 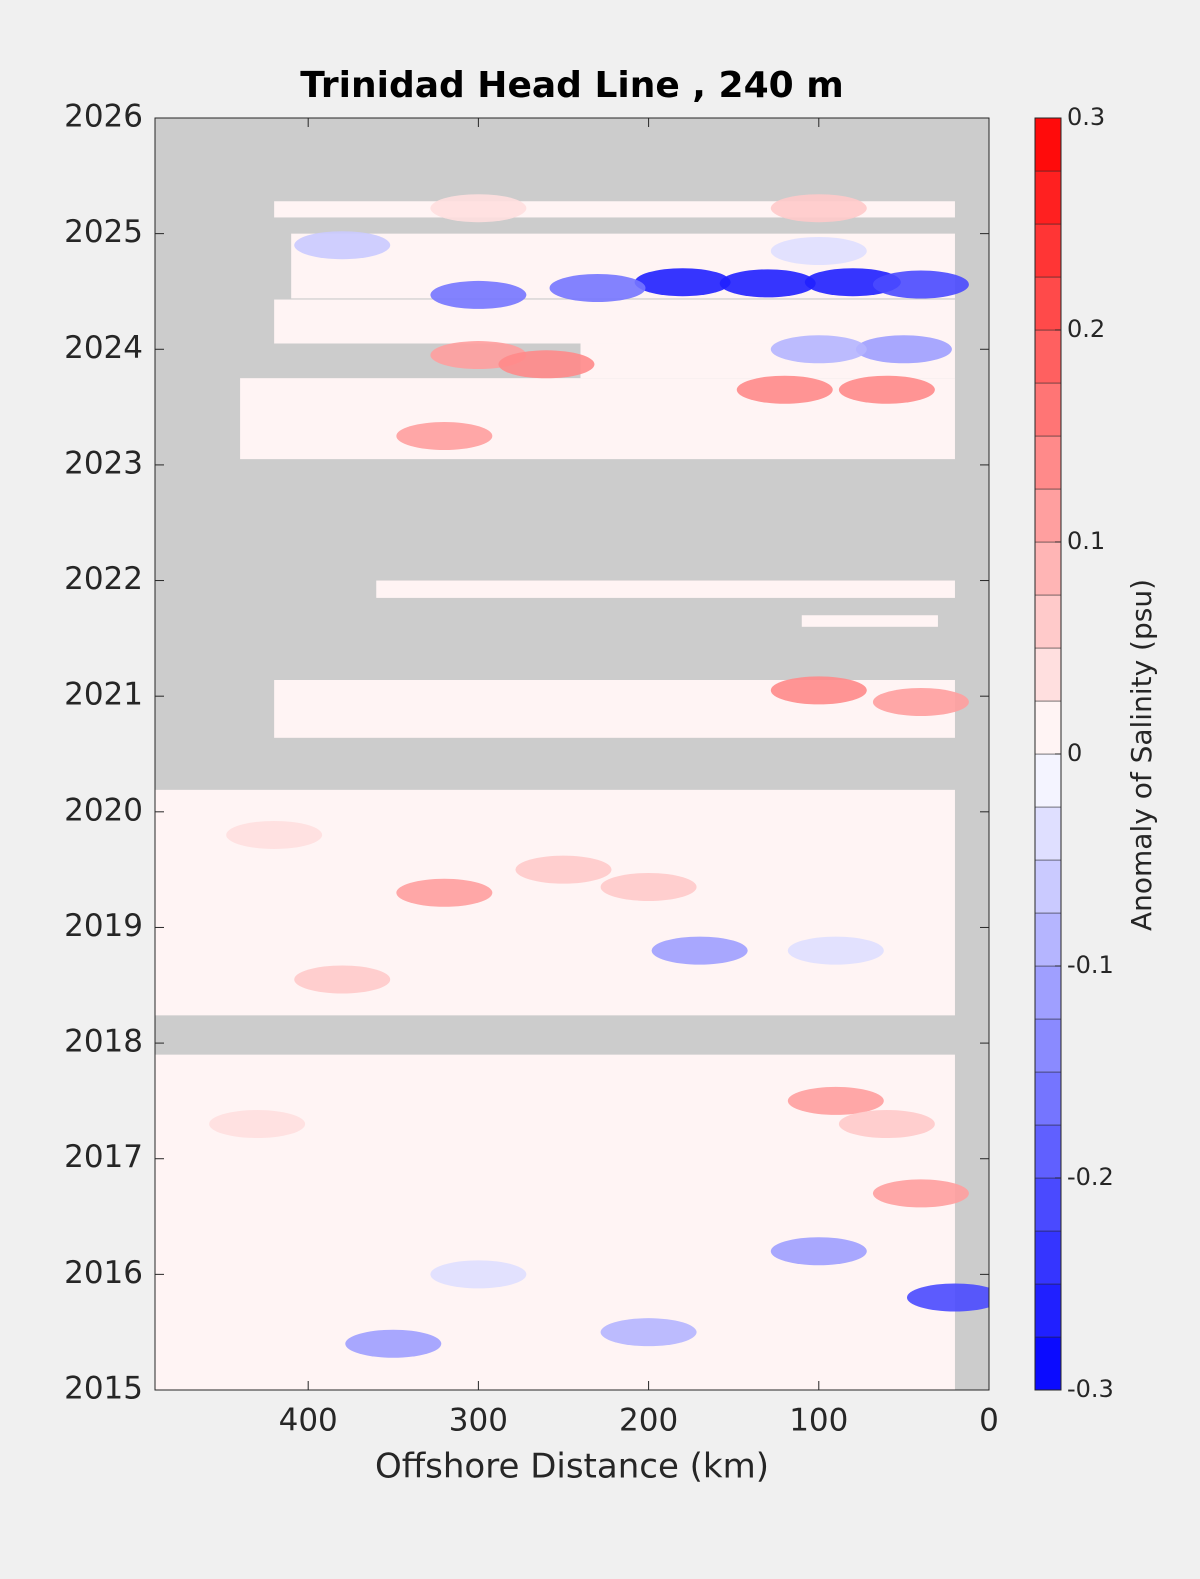 What do you see at coordinates (103, 1157) in the screenshot?
I see `y-tick-label: 2017` at bounding box center [103, 1157].